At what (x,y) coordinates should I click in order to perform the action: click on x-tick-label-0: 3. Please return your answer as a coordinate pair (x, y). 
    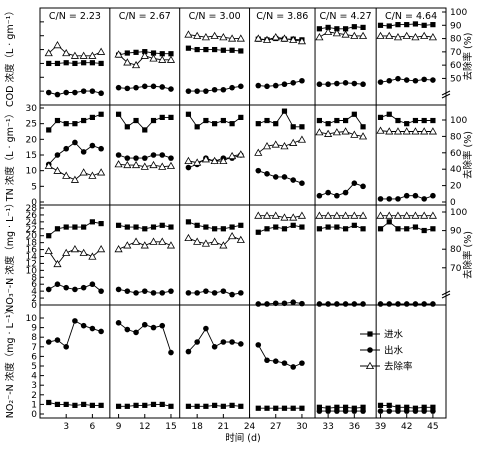
    Looking at the image, I should click on (66, 427).